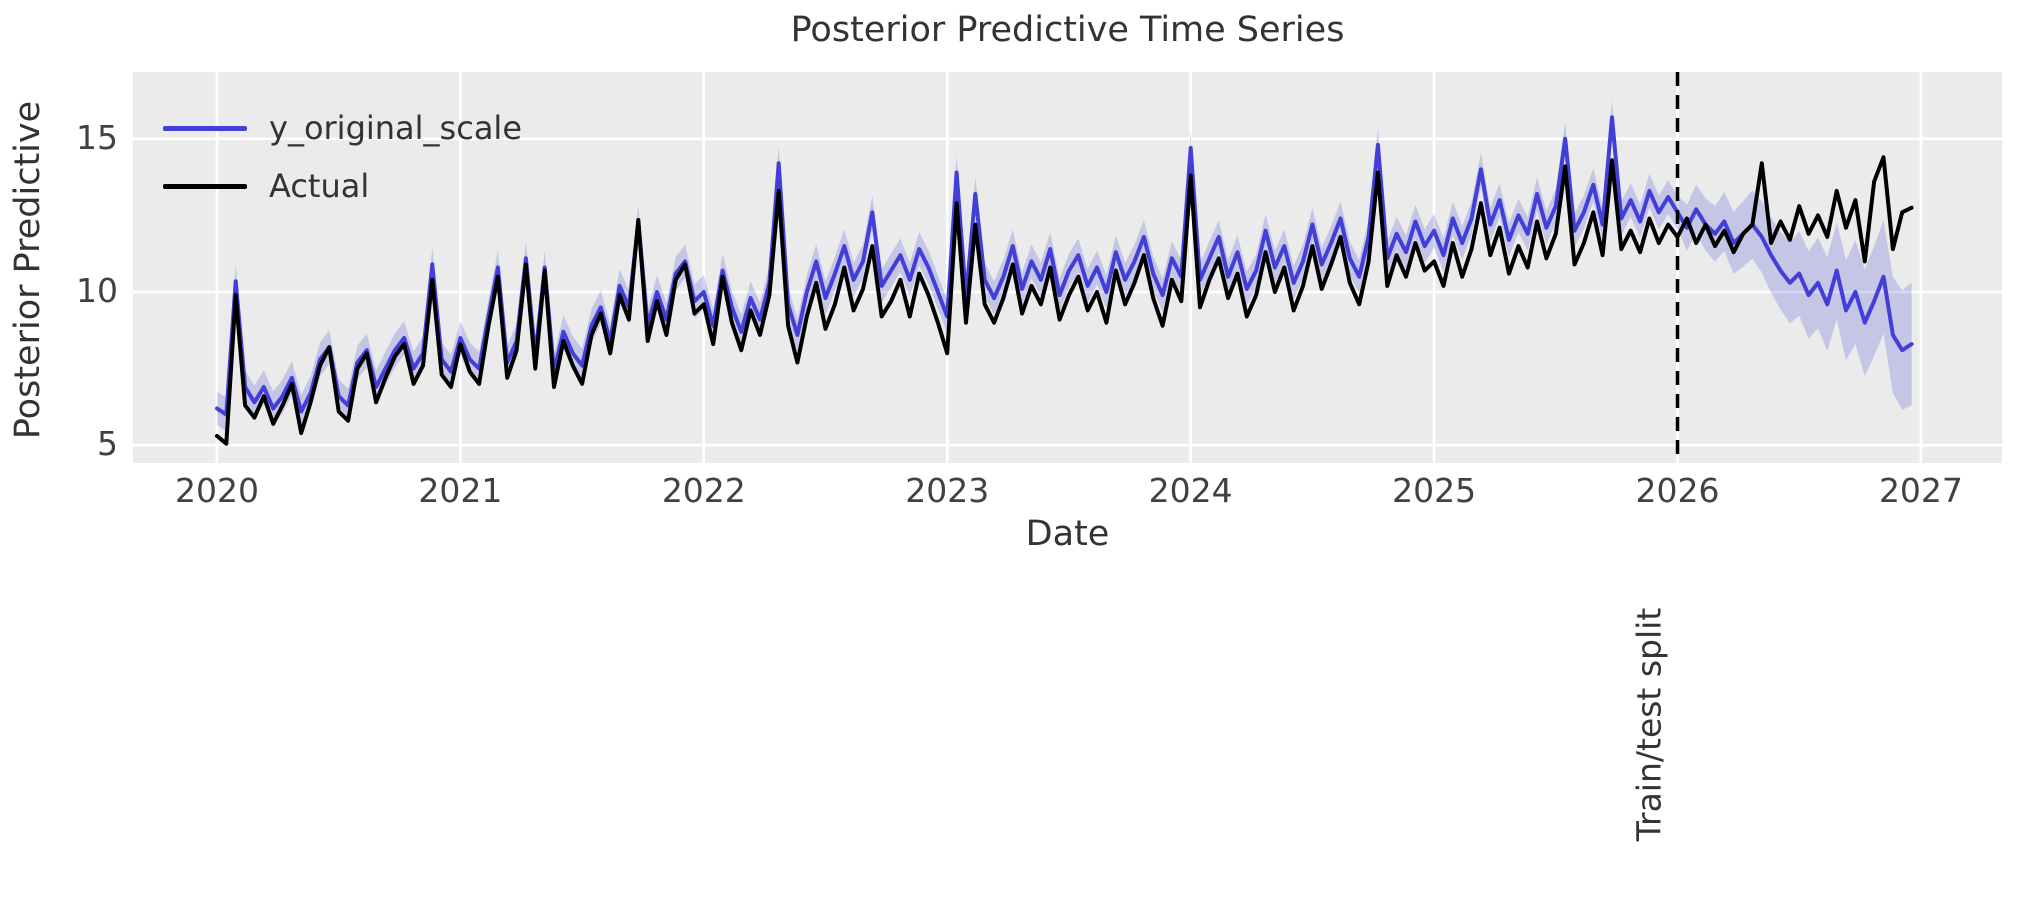 The image size is (2023, 902). I want to click on legend-label: Actual, so click(319, 186).